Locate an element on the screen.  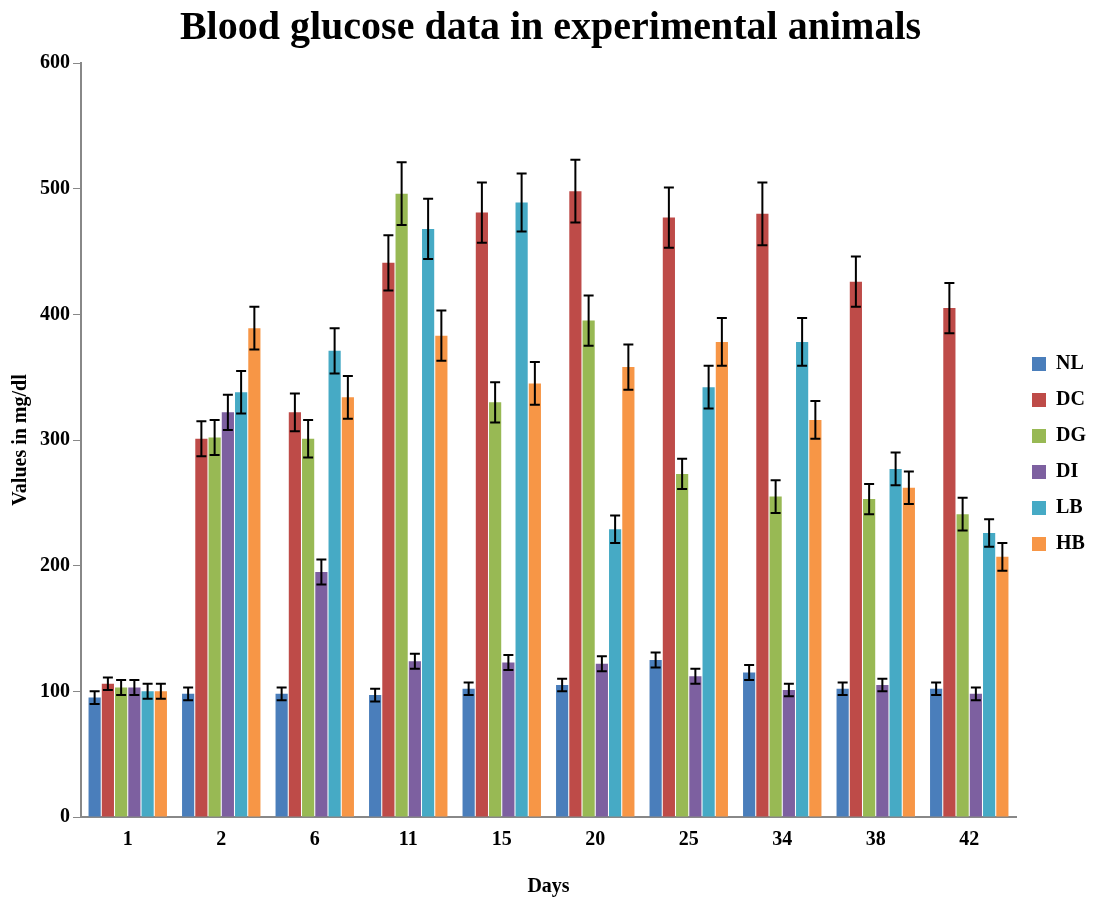
x-tick-label: 38 is located at coordinates (875, 838).